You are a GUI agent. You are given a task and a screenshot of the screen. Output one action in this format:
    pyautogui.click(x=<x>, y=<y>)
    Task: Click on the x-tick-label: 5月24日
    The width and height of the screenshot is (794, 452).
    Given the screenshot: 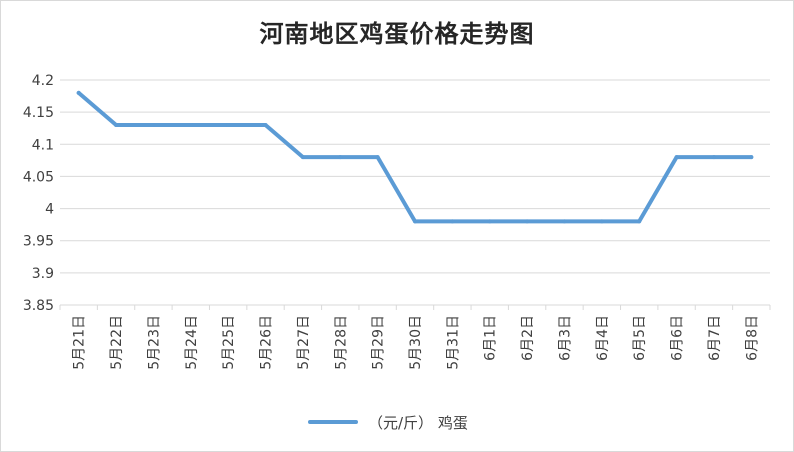 What is the action you would take?
    pyautogui.click(x=192, y=342)
    